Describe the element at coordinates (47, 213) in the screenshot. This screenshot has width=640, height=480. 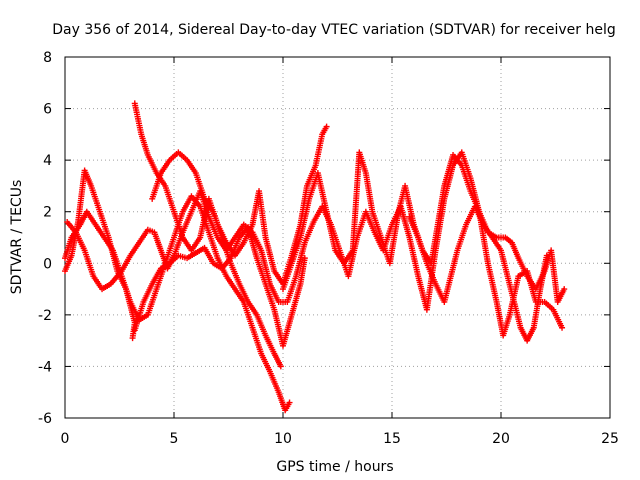
I see `y-tick-label: 2` at that location.